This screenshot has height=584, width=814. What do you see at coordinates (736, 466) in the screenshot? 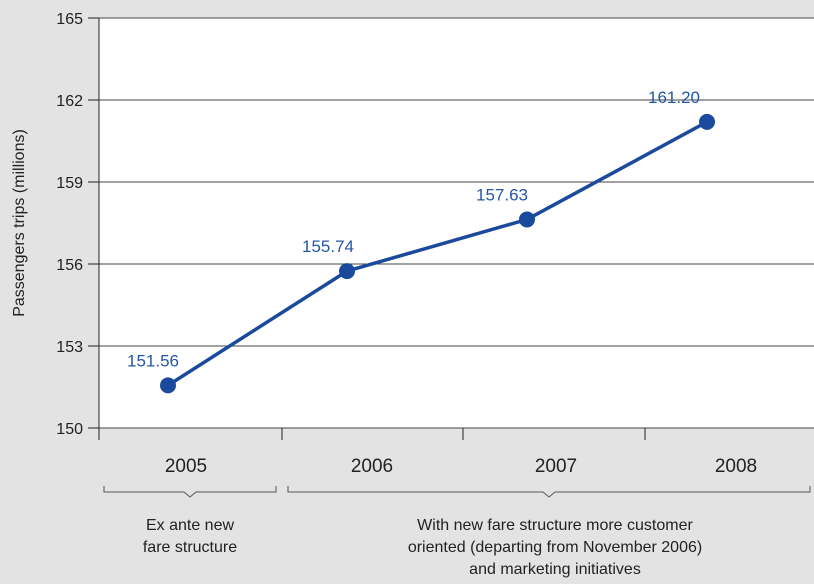
I see `x-category-label: 2008` at bounding box center [736, 466].